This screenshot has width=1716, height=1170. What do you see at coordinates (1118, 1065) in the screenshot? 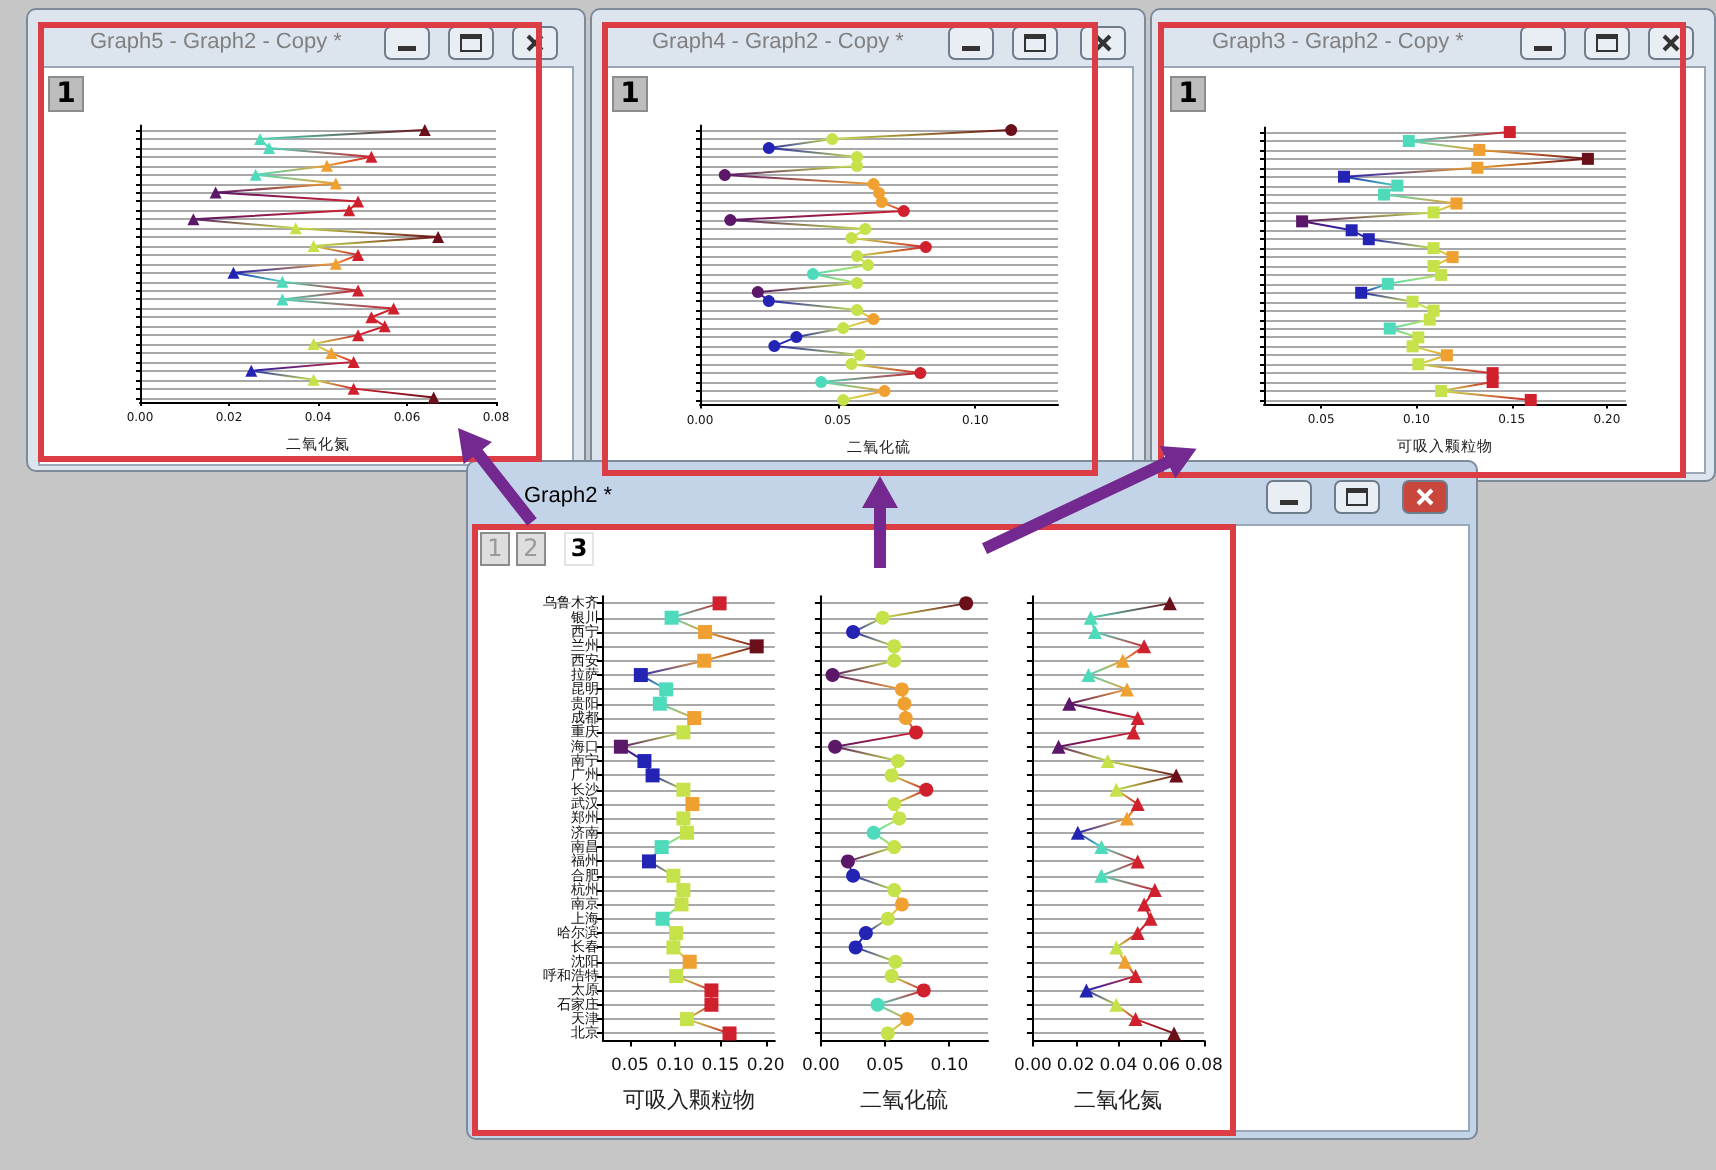
I see `x-tick-label: 0.04` at bounding box center [1118, 1065].